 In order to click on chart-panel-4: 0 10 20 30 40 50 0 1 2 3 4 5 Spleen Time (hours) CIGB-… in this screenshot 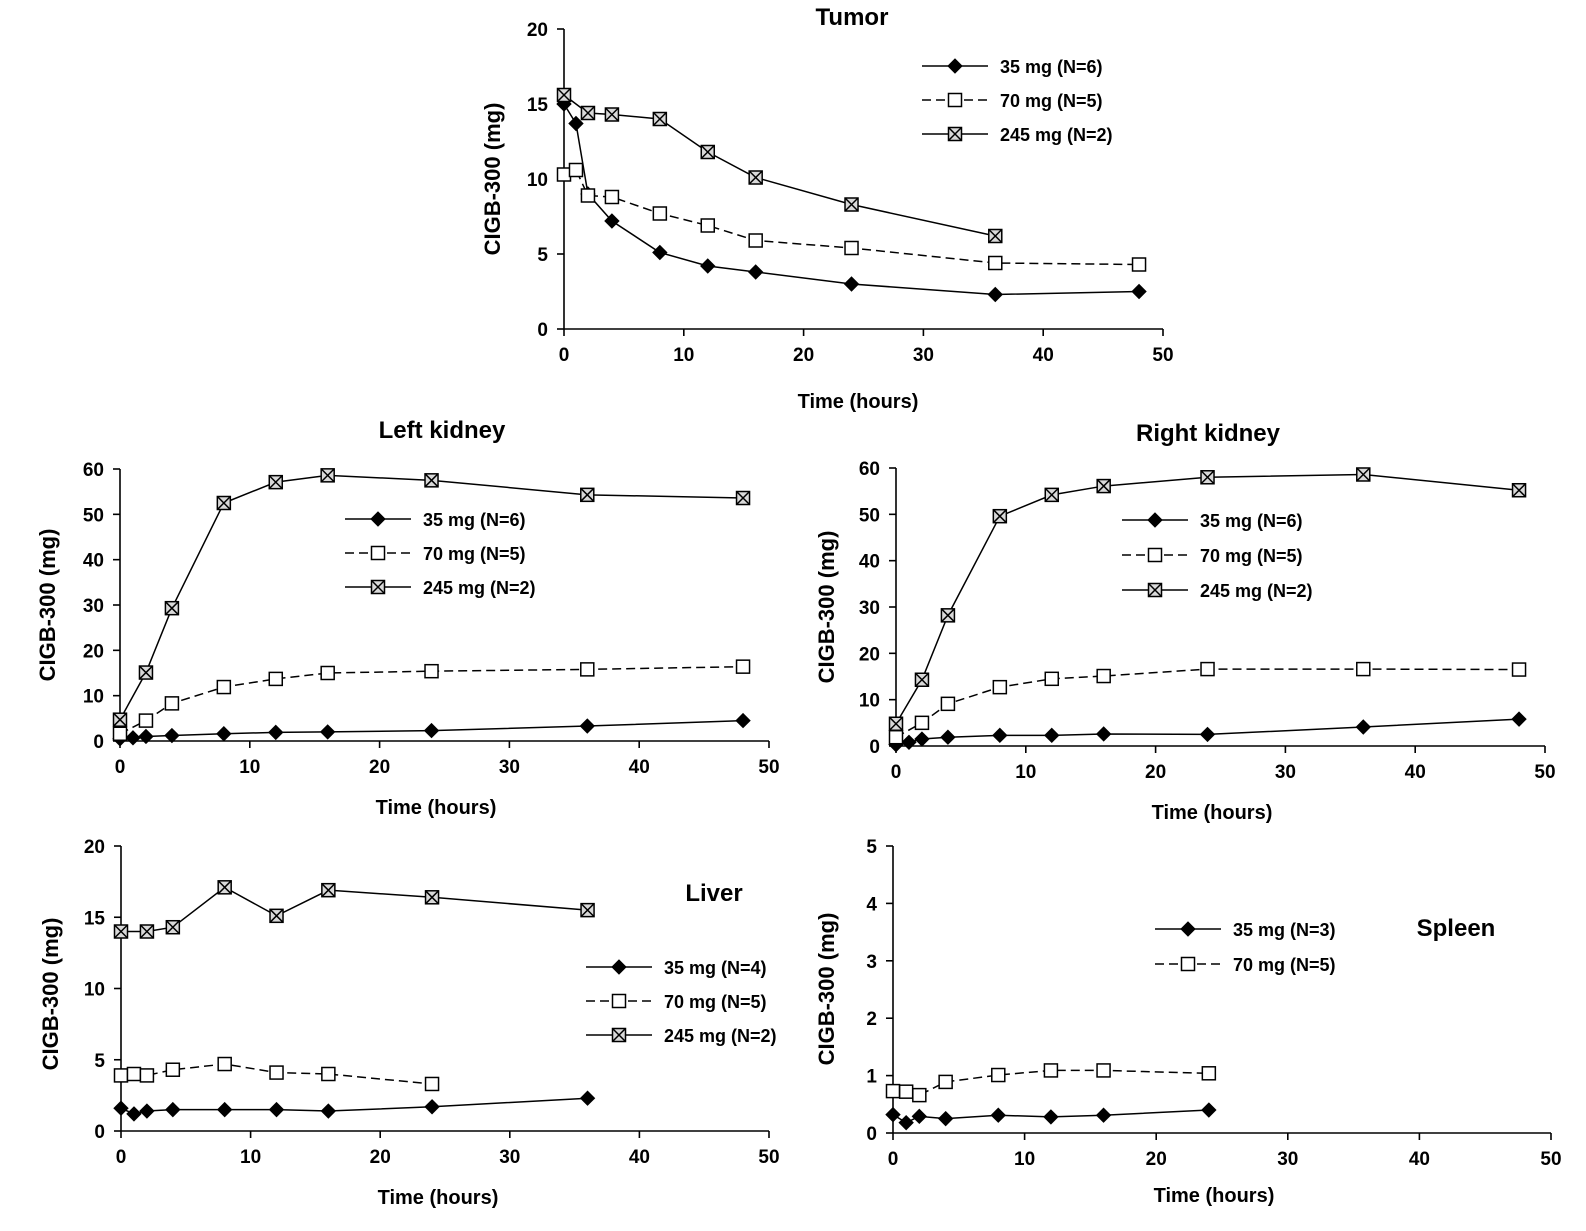, I will do `click(1188, 1022)`.